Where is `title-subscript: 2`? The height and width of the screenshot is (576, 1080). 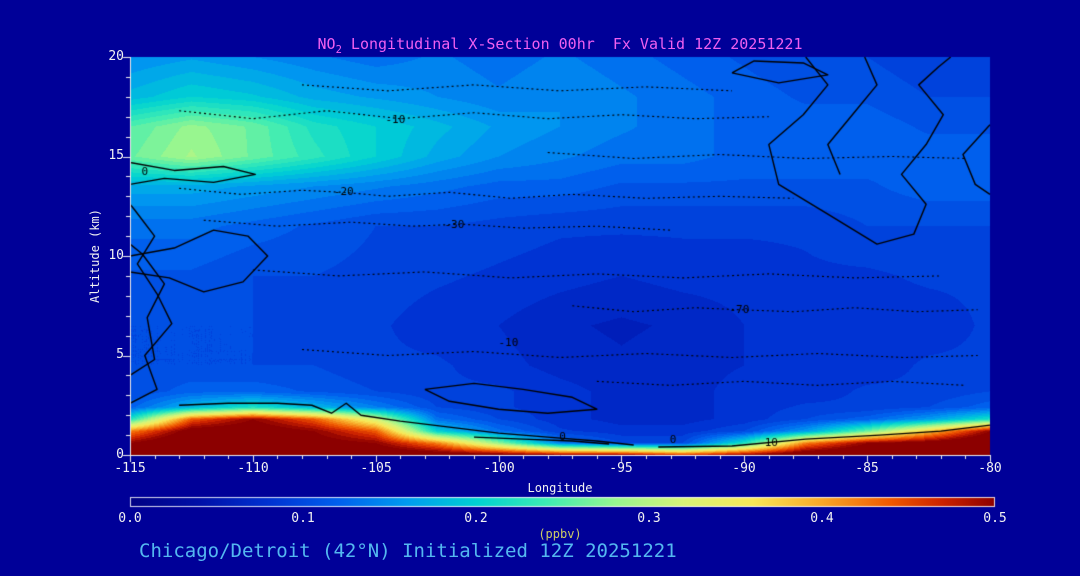 title-subscript: 2 is located at coordinates (338, 50).